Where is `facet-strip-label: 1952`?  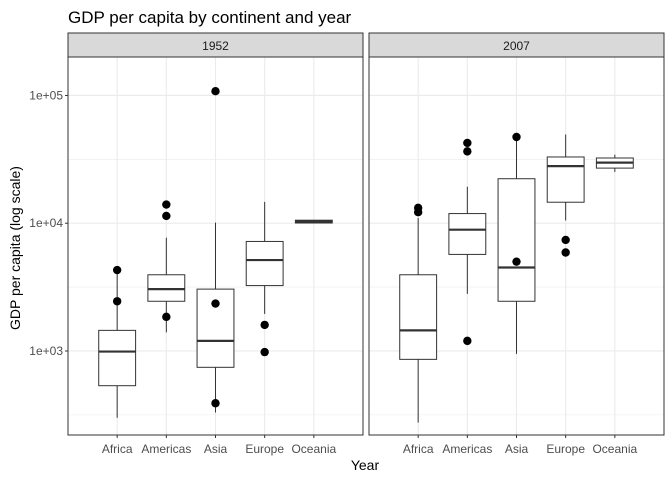 facet-strip-label: 1952 is located at coordinates (215, 46).